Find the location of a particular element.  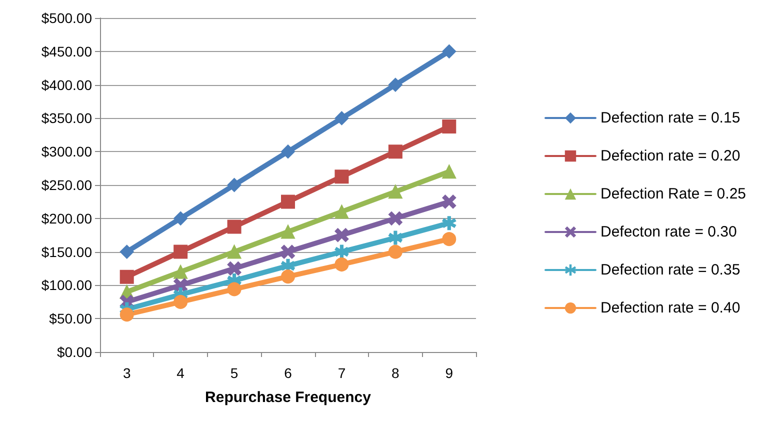

x-tick-label: 8 is located at coordinates (396, 373).